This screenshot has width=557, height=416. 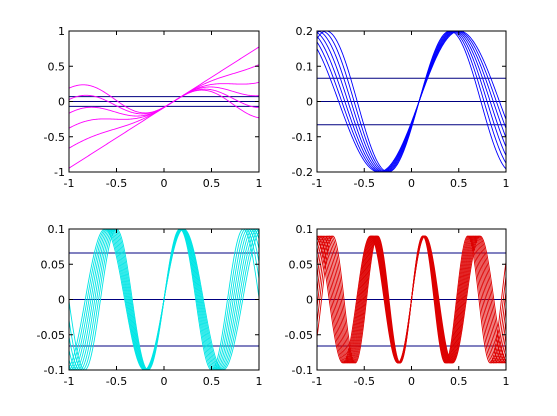 What do you see at coordinates (54, 137) in the screenshot?
I see `y-tick-label: -0.5` at bounding box center [54, 137].